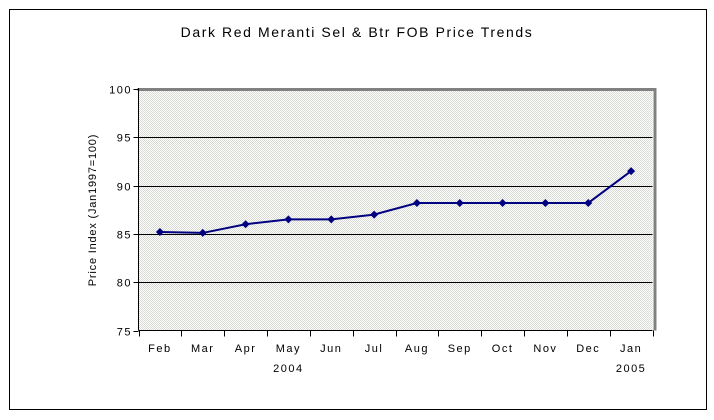 This screenshot has height=420, width=714. Describe the element at coordinates (124, 139) in the screenshot. I see `y-tick-label: 95` at that location.